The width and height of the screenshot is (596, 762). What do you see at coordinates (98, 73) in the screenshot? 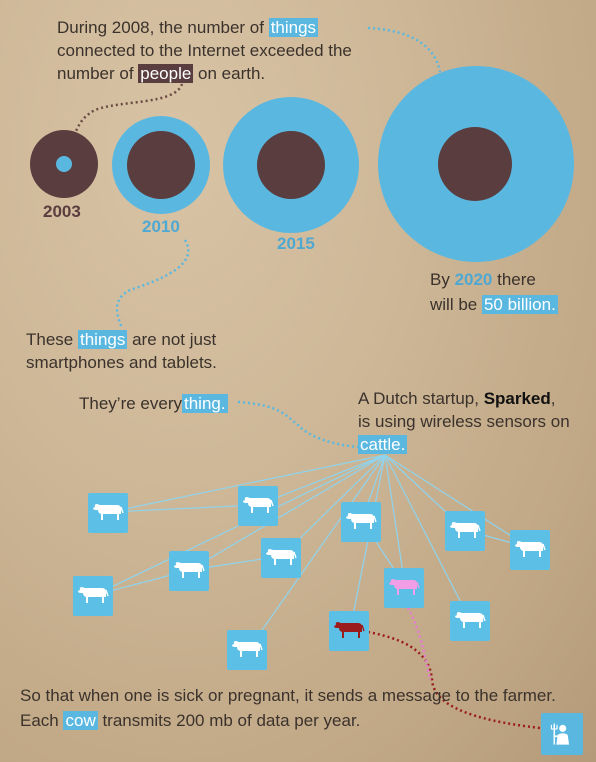
I see `intro-line3: number of` at bounding box center [98, 73].